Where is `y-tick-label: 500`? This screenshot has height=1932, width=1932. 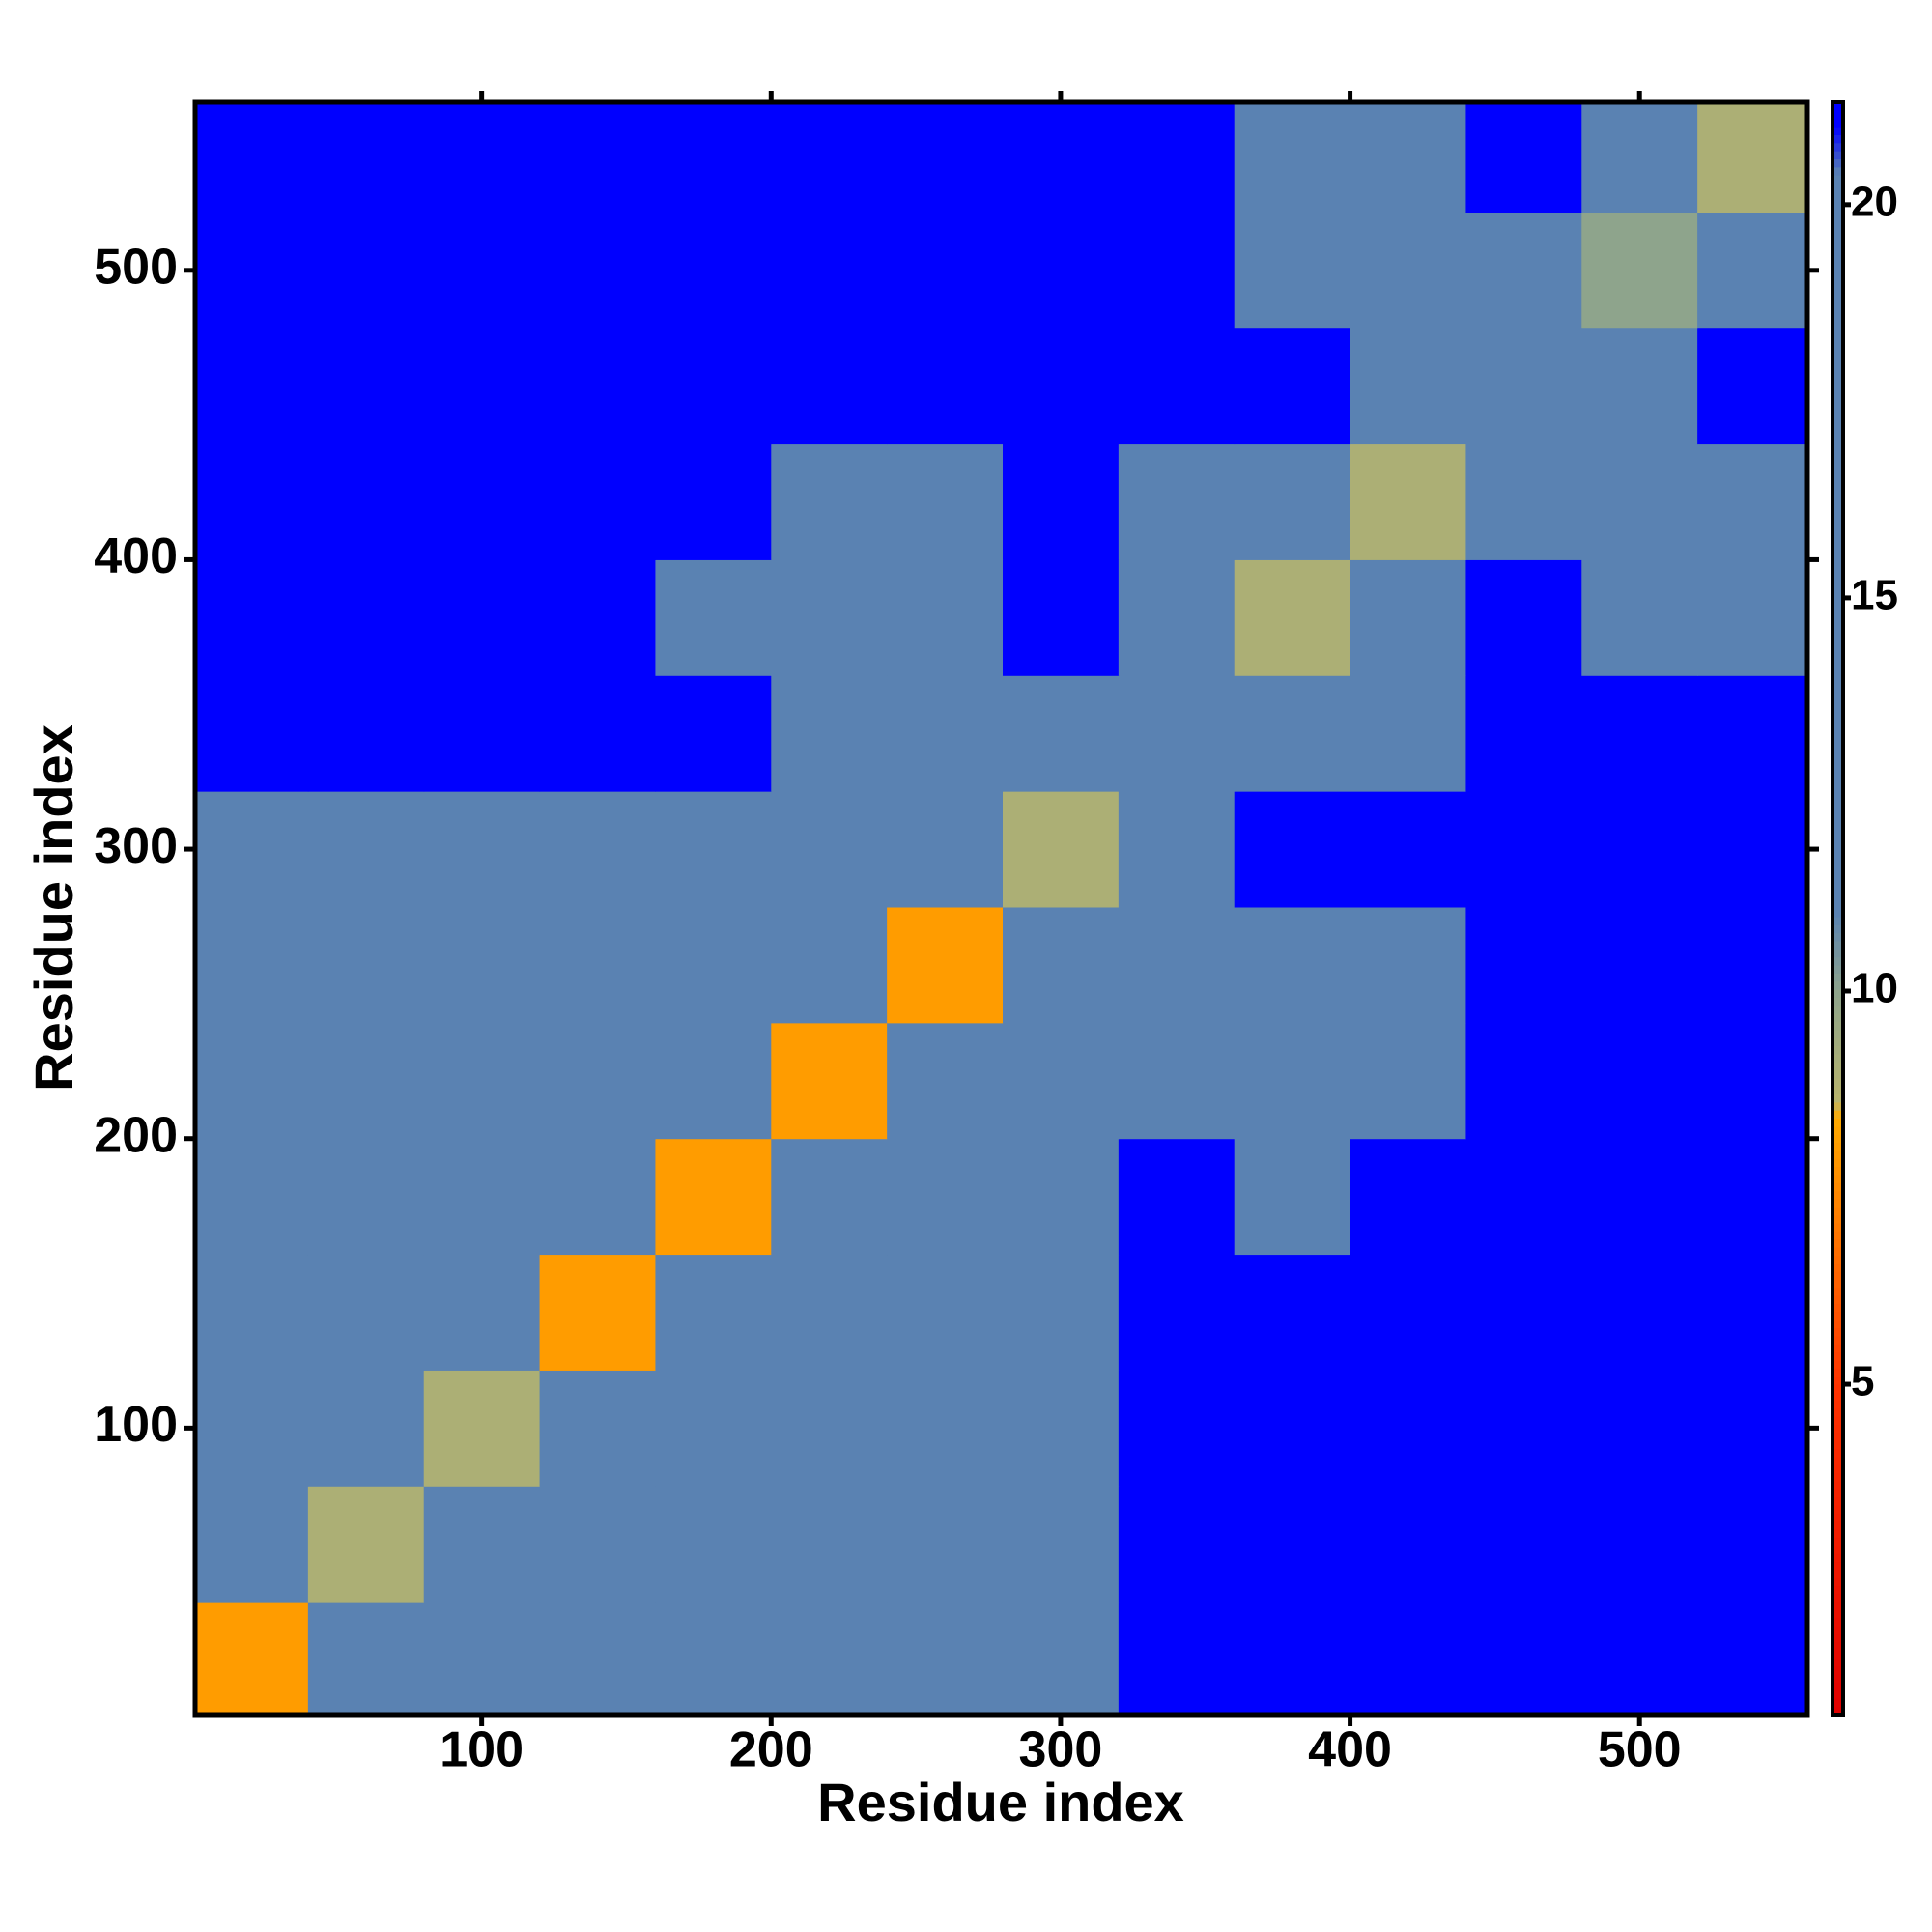
y-tick-label: 500 is located at coordinates (136, 268).